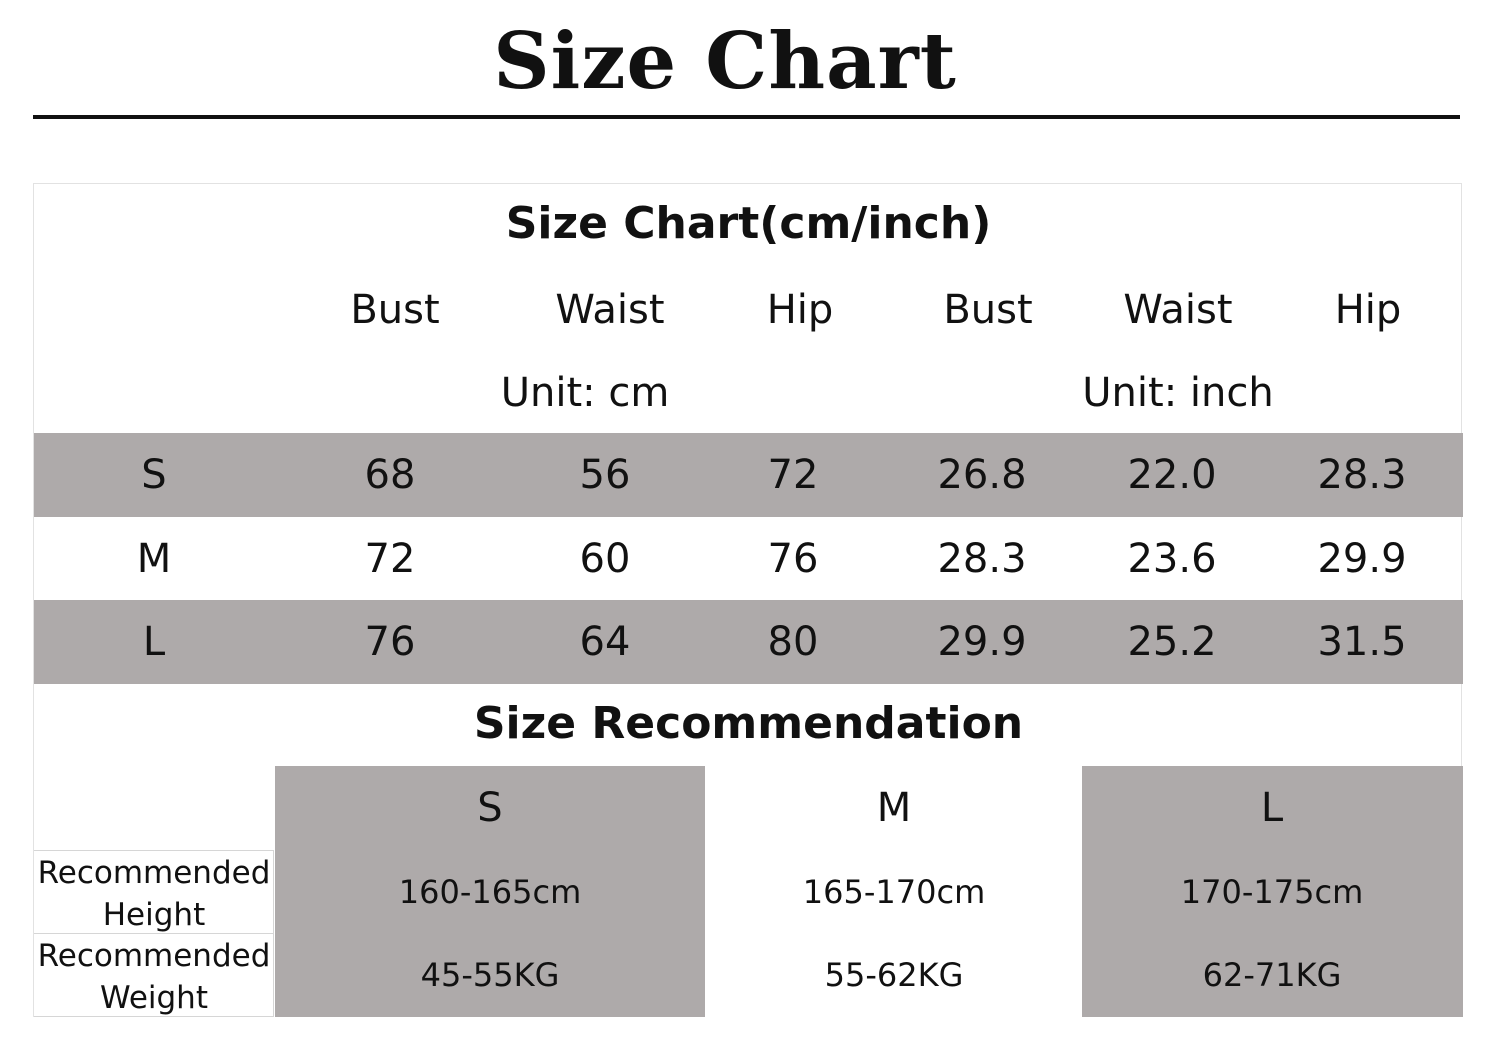 The image size is (1500, 1062). Describe the element at coordinates (725, 61) in the screenshot. I see `page-title: Size Chart` at that location.